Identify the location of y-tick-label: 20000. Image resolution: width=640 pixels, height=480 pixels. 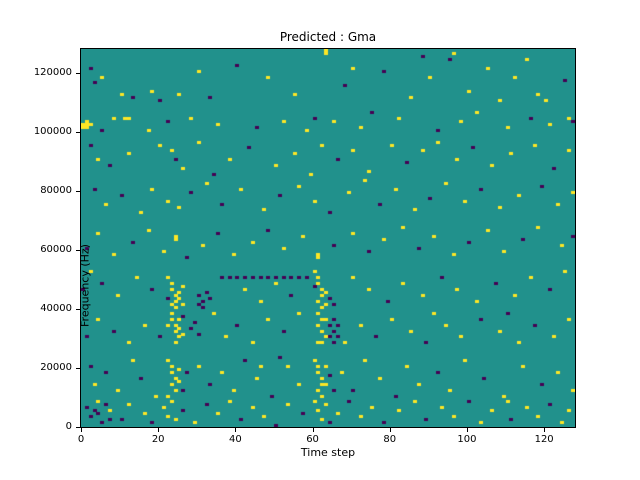
(56, 367).